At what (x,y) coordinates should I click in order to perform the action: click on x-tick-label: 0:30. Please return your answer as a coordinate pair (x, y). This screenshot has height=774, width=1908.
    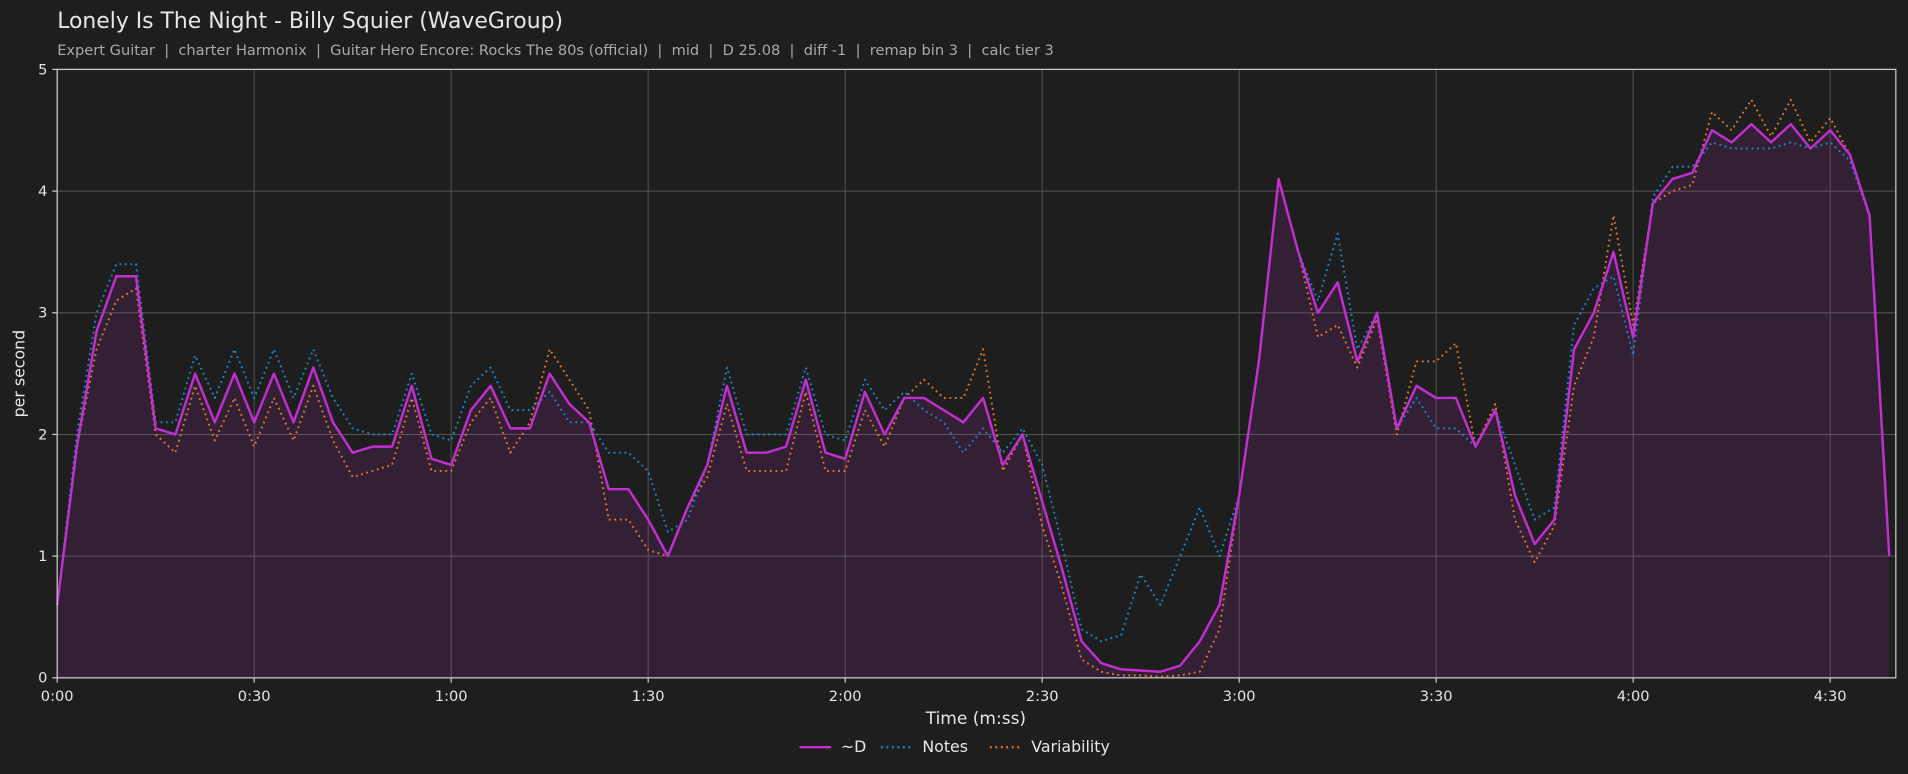
    Looking at the image, I should click on (254, 696).